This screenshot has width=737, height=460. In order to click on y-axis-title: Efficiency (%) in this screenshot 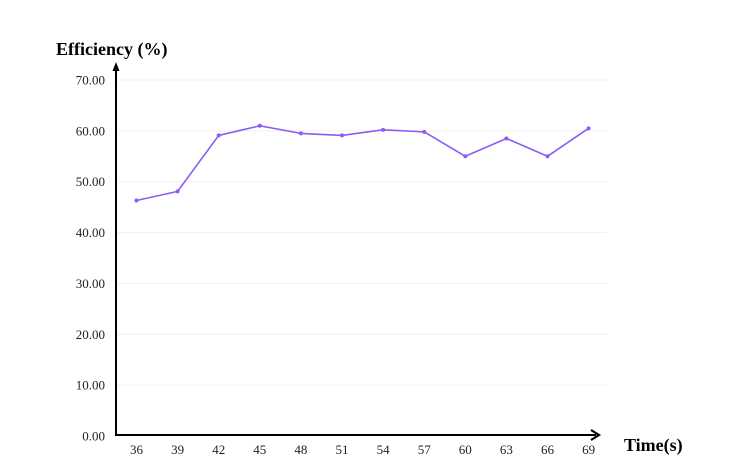, I will do `click(111, 49)`.